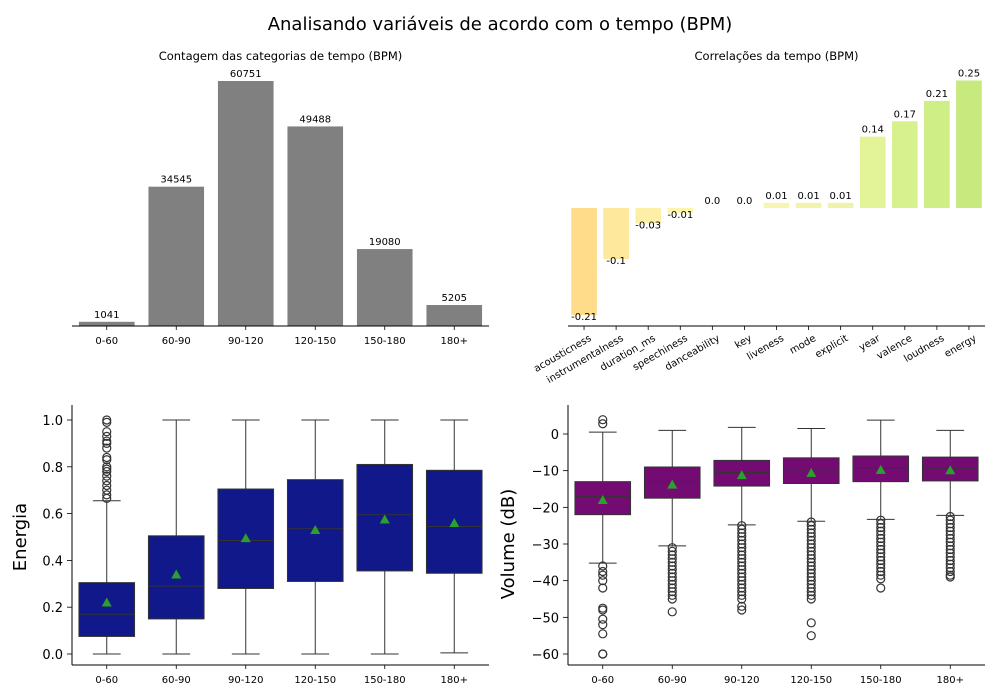 The height and width of the screenshot is (700, 1000). Describe the element at coordinates (315, 341) in the screenshot. I see `x-tick-label: 120-150` at that location.